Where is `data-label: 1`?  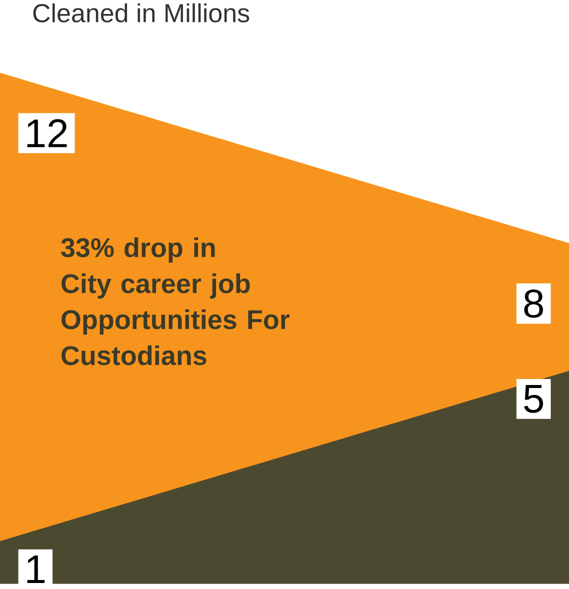
data-label: 1 is located at coordinates (36, 569).